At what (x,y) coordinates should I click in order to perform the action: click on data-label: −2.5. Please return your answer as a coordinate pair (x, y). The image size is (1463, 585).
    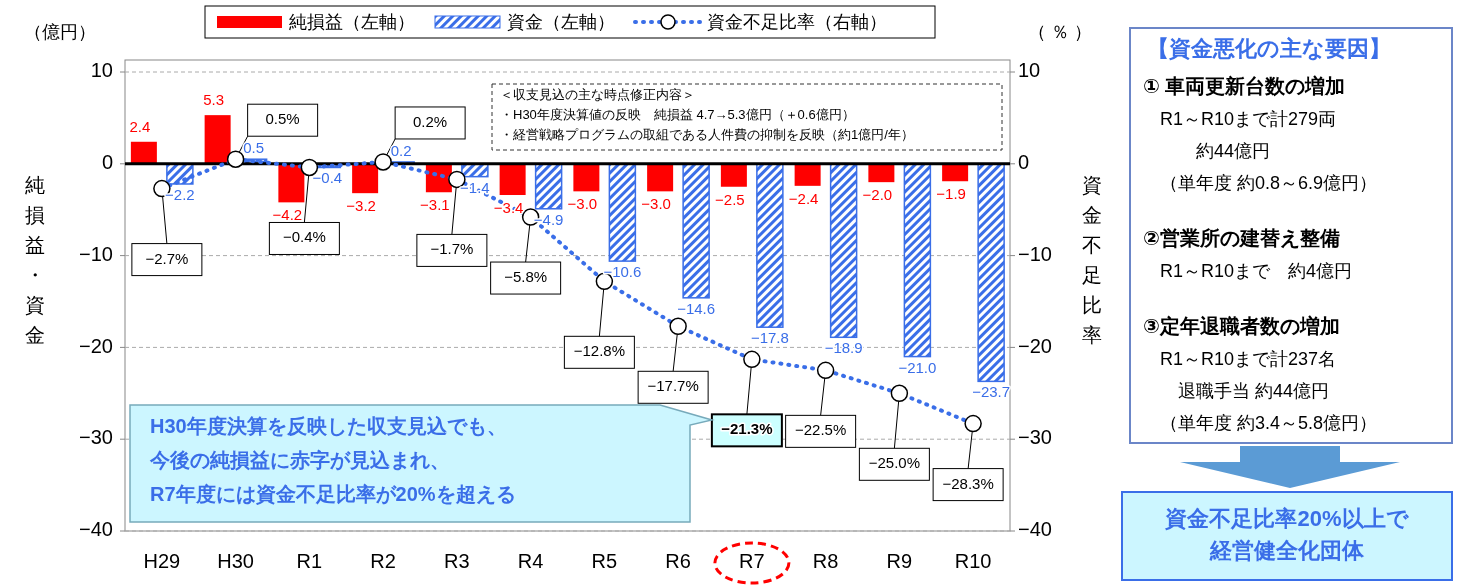
    Looking at the image, I should click on (730, 199).